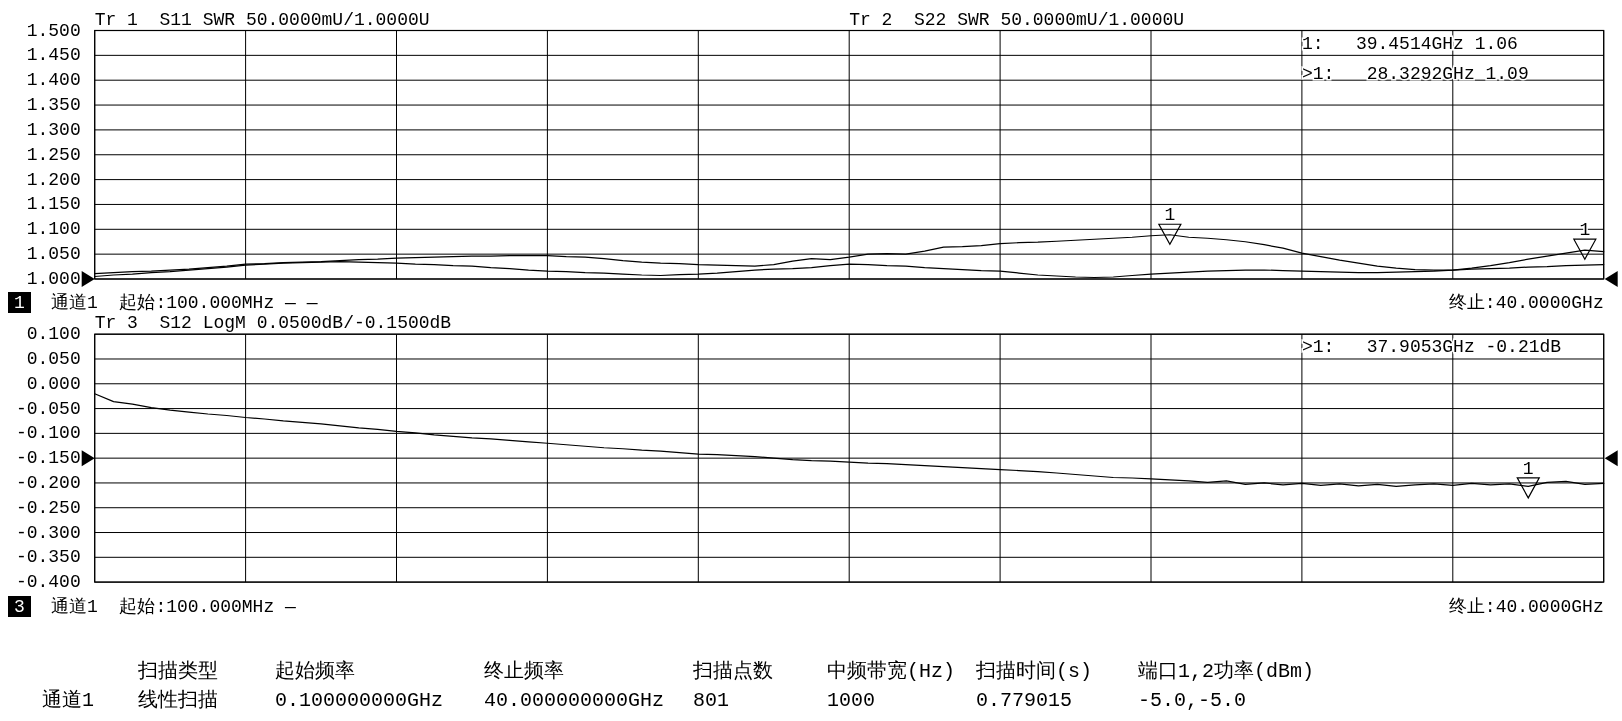 The height and width of the screenshot is (721, 1622). I want to click on y-tick-label: 1.450, so click(53, 55).